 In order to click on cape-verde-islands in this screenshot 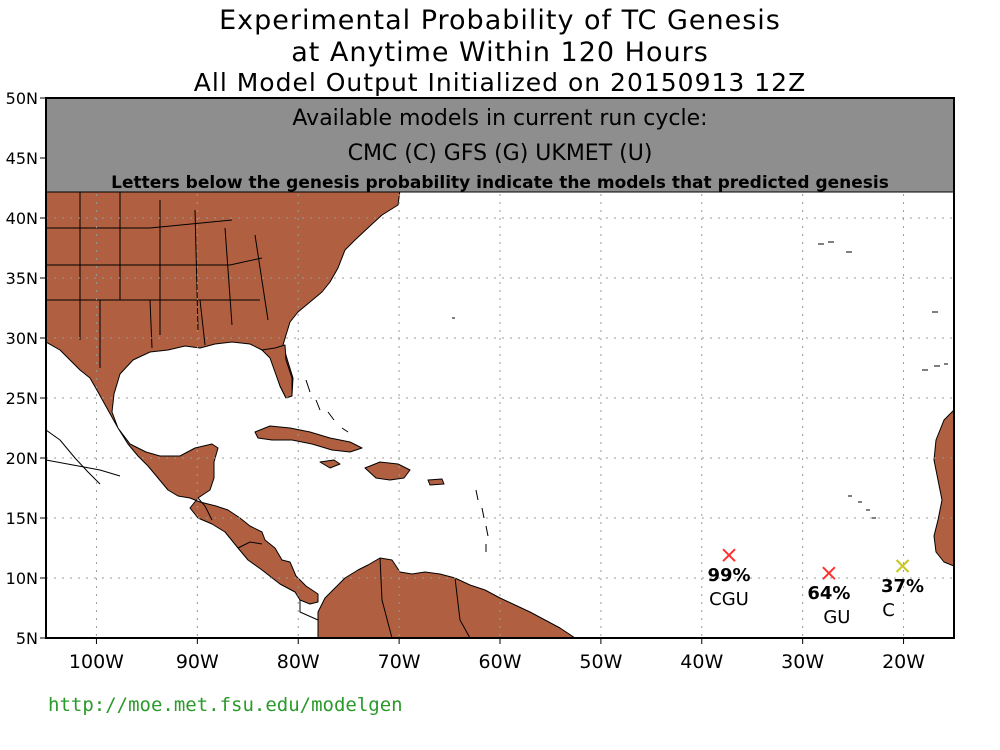, I will do `click(862, 507)`.